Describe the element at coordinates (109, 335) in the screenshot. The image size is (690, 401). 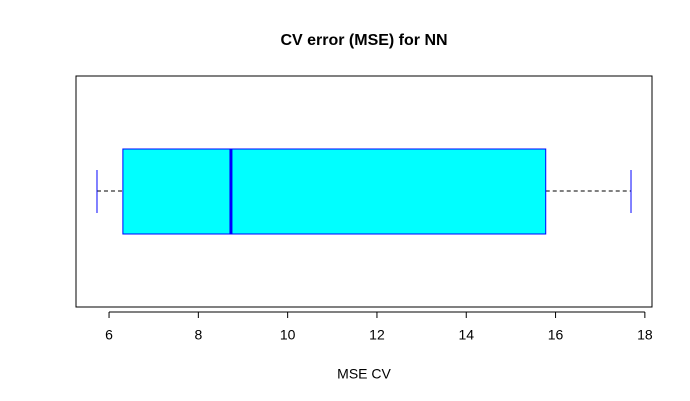
I see `x-tick-label: 6` at that location.